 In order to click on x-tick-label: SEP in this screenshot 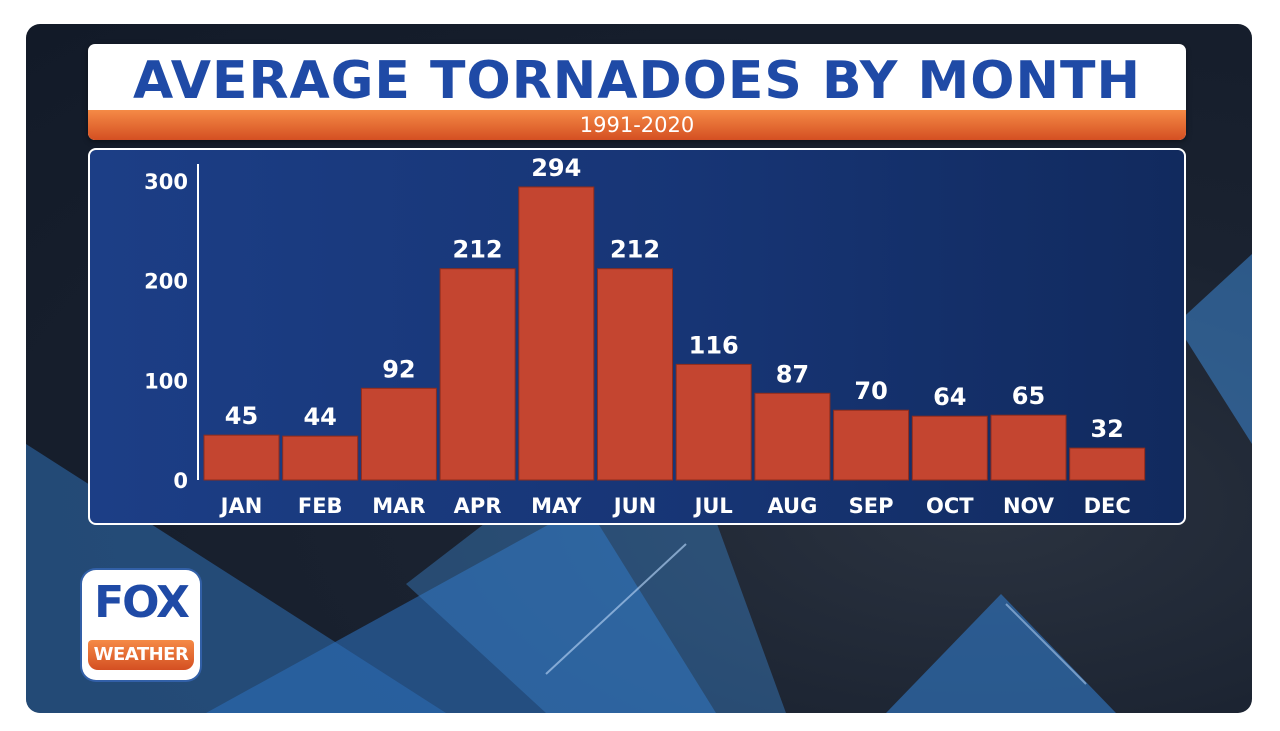, I will do `click(871, 506)`.